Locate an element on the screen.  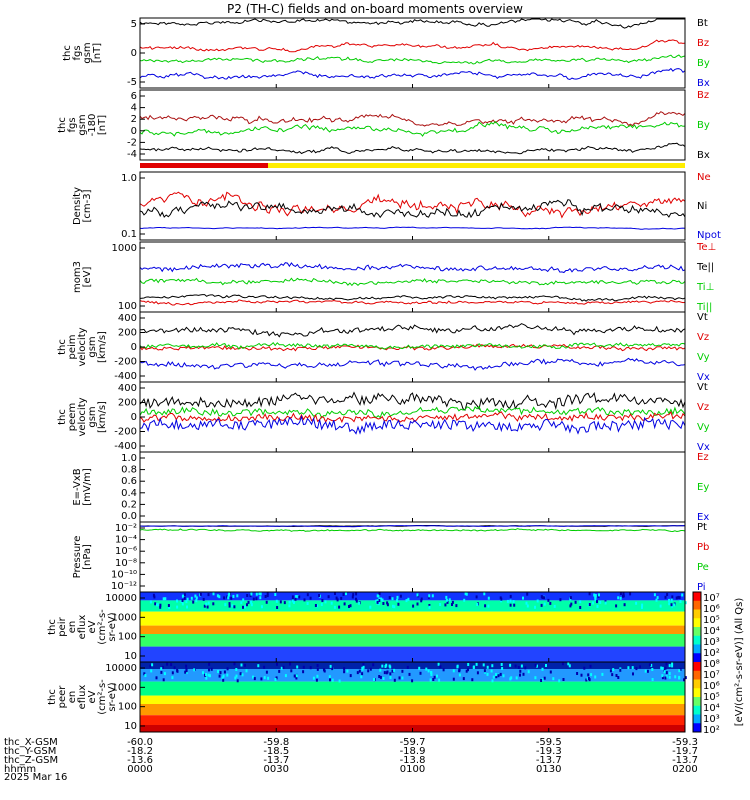
footer-value: 0030 is located at coordinates (276, 769).